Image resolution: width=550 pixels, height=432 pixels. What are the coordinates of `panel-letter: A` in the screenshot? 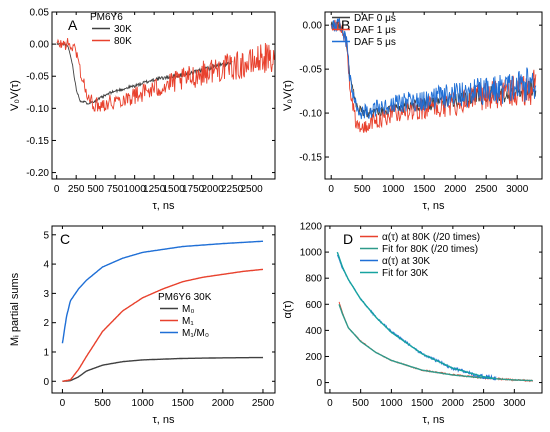 It's located at (73, 25).